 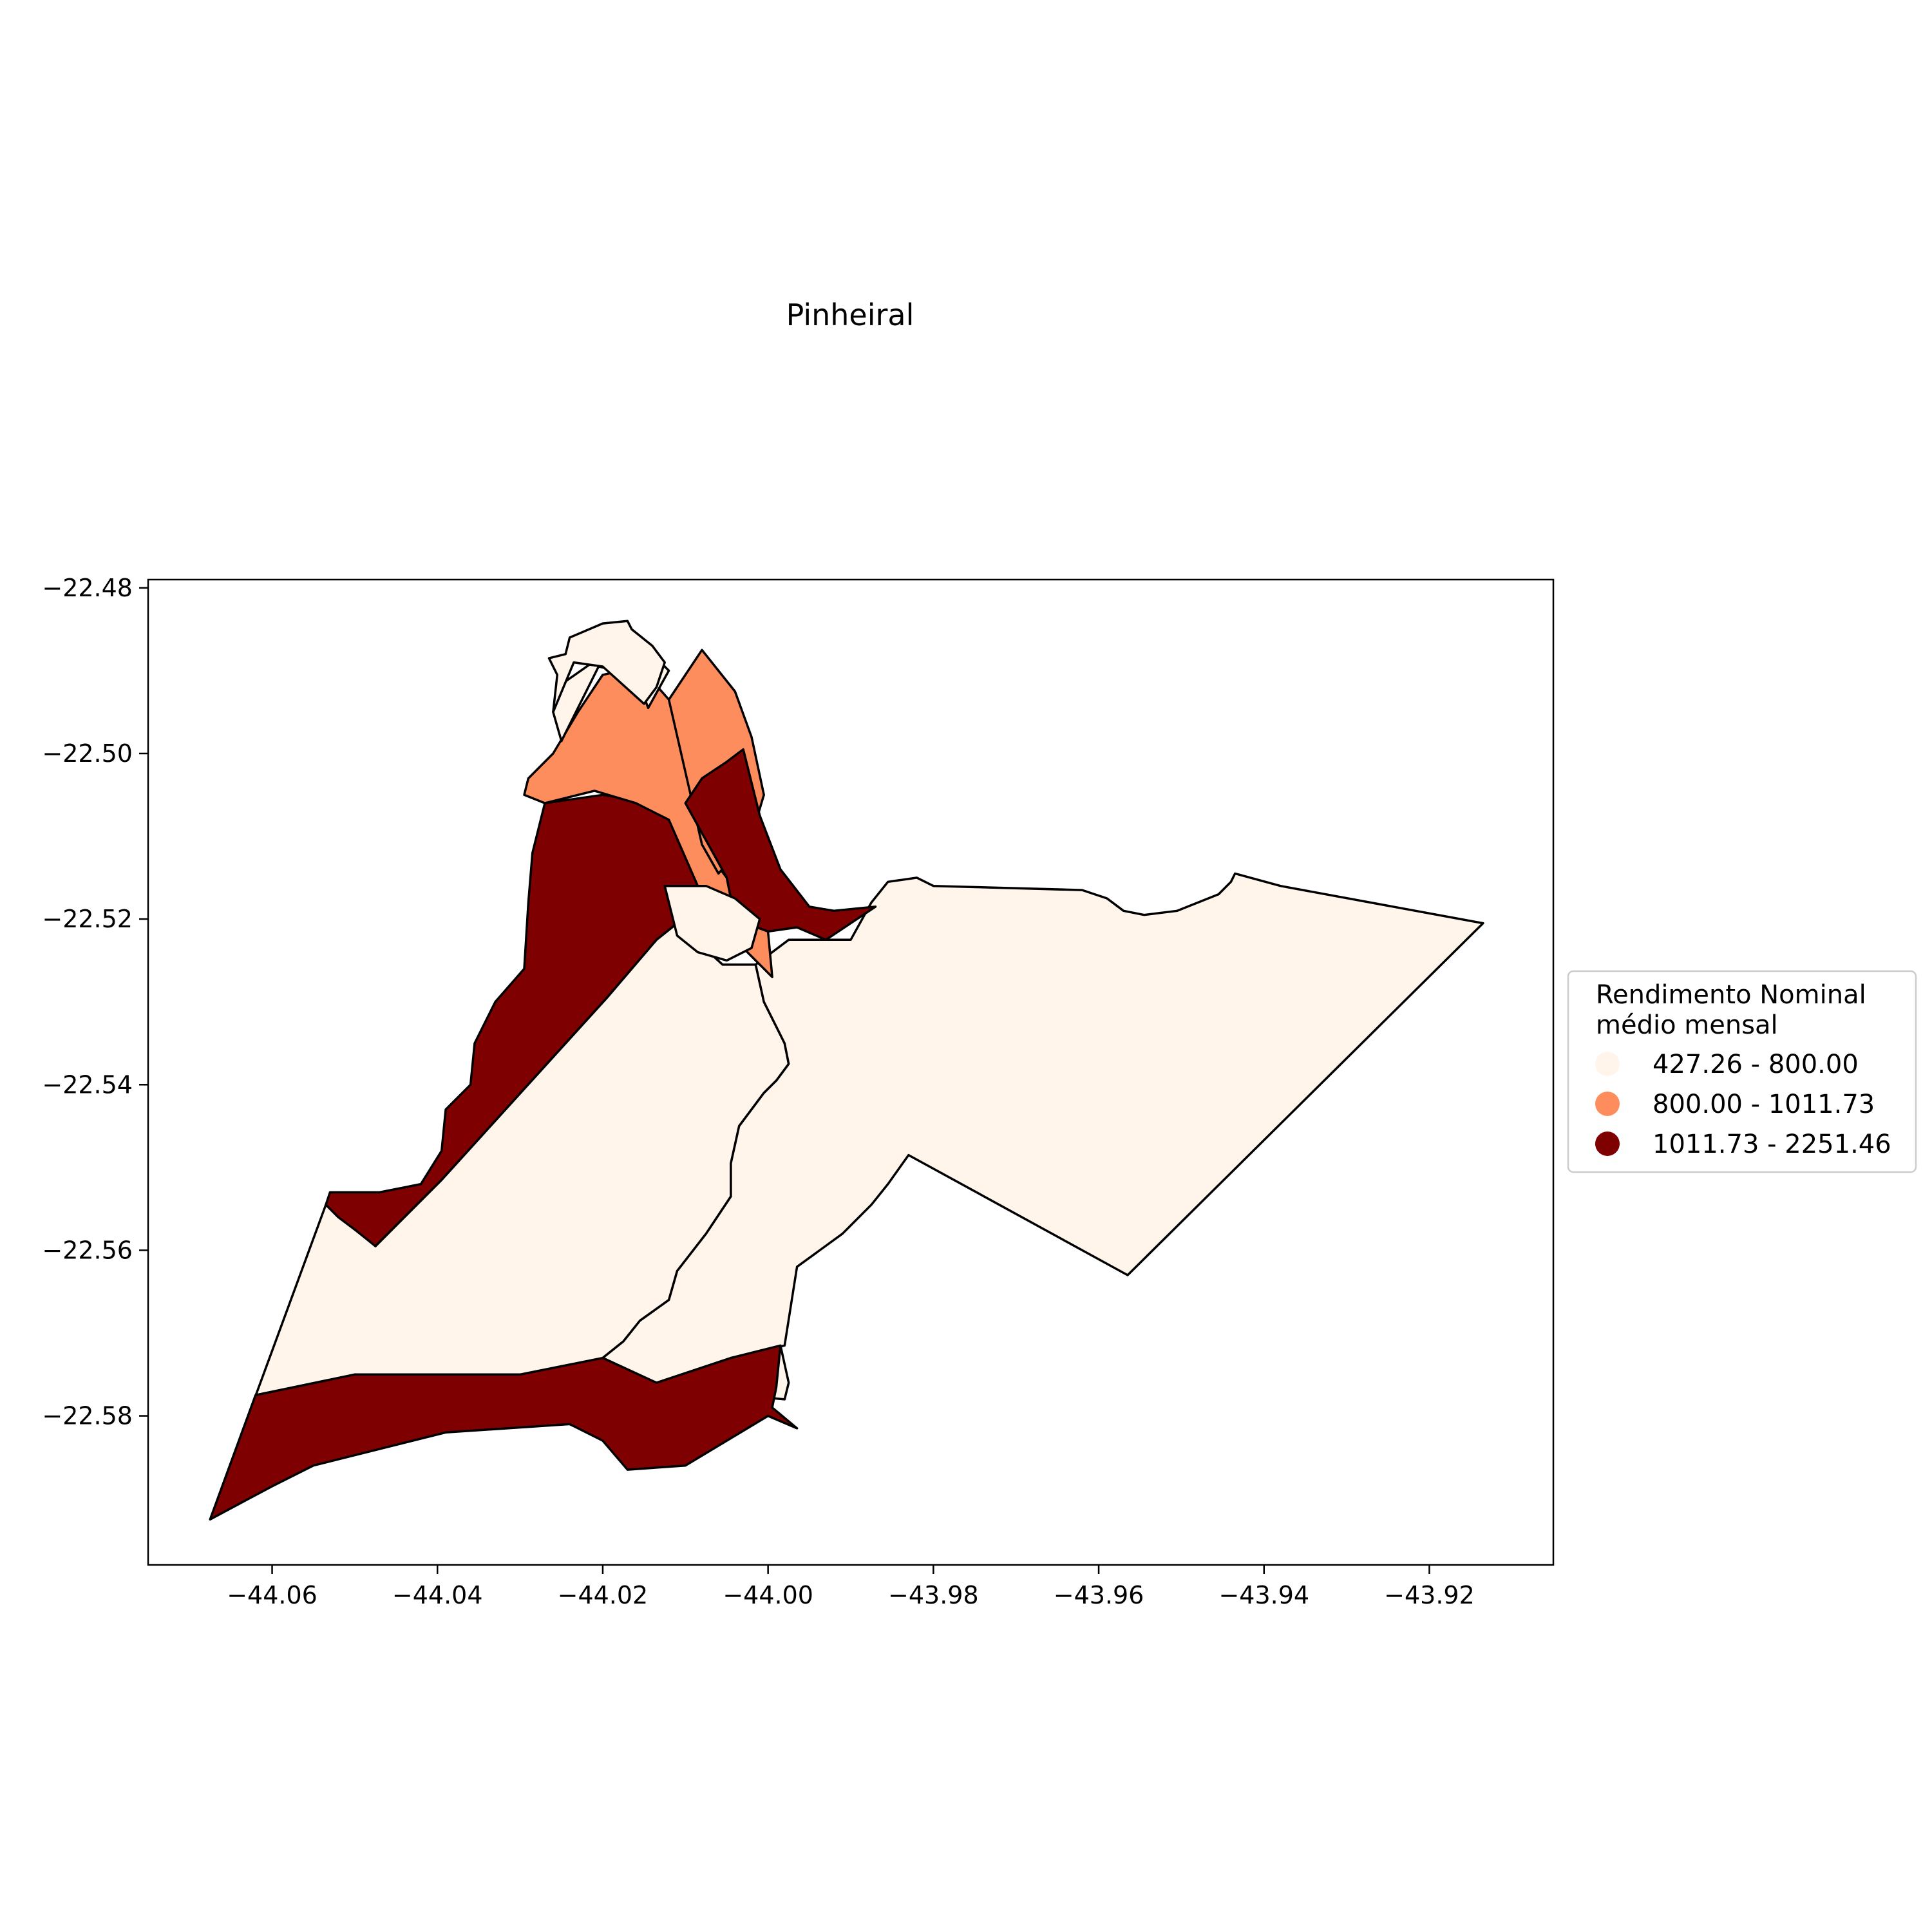 What do you see at coordinates (1772, 1144) in the screenshot?
I see `legend-label-2: 1011.73 - 2251.46` at bounding box center [1772, 1144].